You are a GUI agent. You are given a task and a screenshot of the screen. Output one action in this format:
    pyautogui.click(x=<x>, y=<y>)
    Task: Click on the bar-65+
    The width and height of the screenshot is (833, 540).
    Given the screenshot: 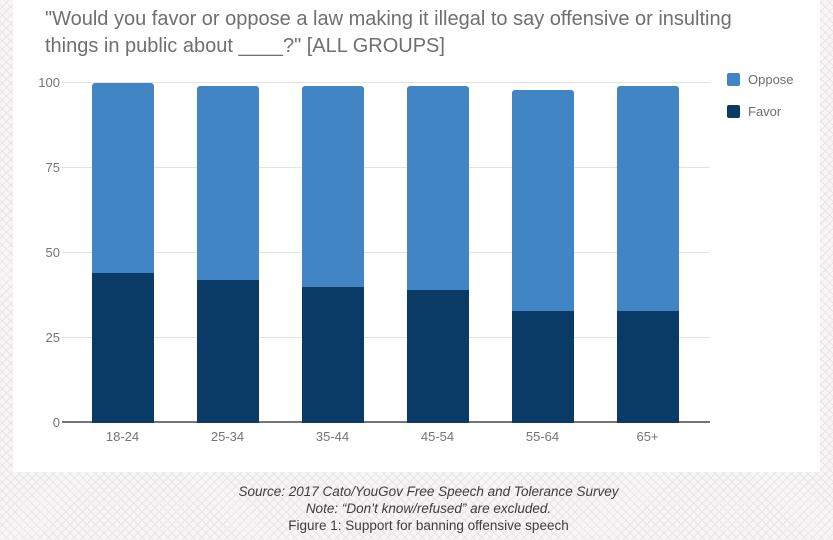 What is the action you would take?
    pyautogui.click(x=647, y=253)
    